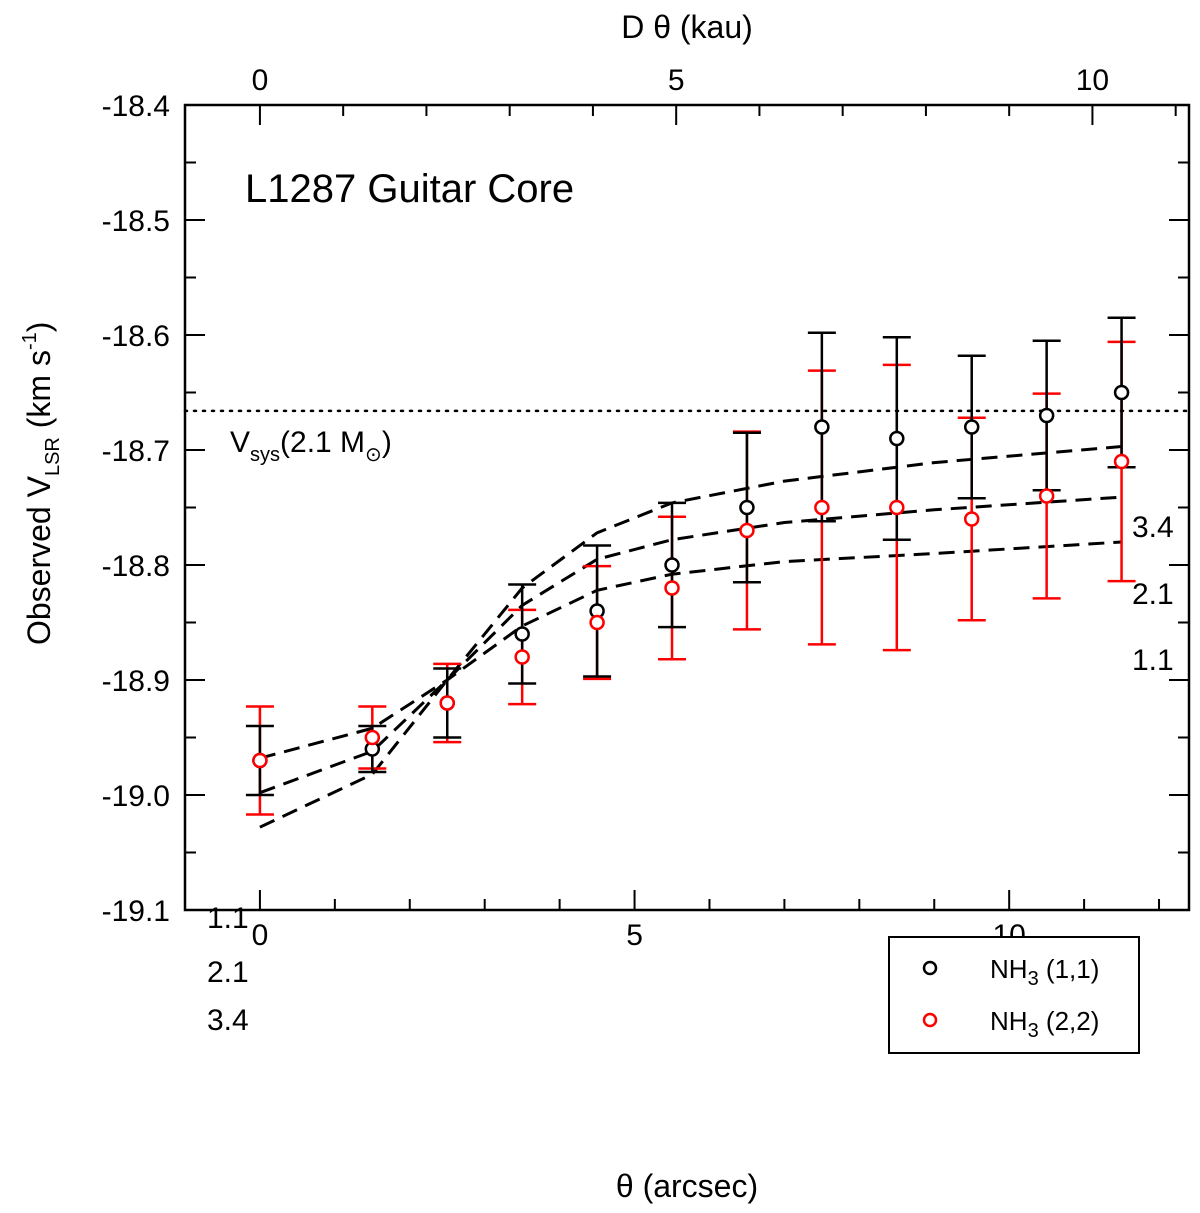 The width and height of the screenshot is (1200, 1213). Describe the element at coordinates (322, 442) in the screenshot. I see `vsys-label-mass: (2.1 M` at that location.